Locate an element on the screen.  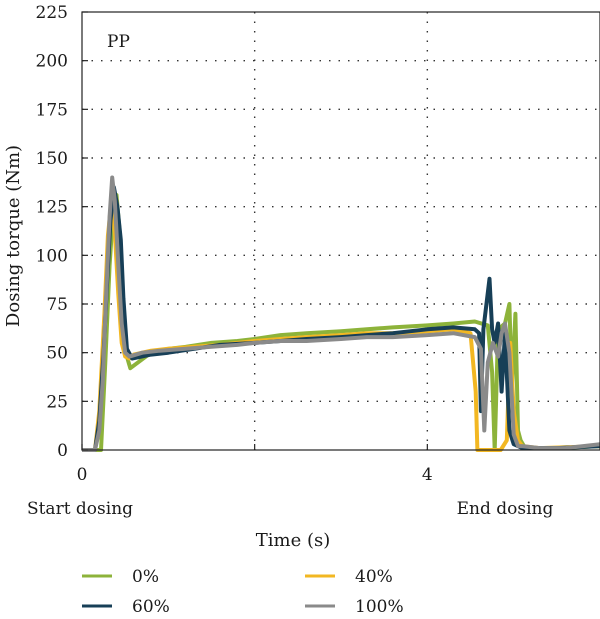
y-tick-label: 225 is located at coordinates (52, 13).